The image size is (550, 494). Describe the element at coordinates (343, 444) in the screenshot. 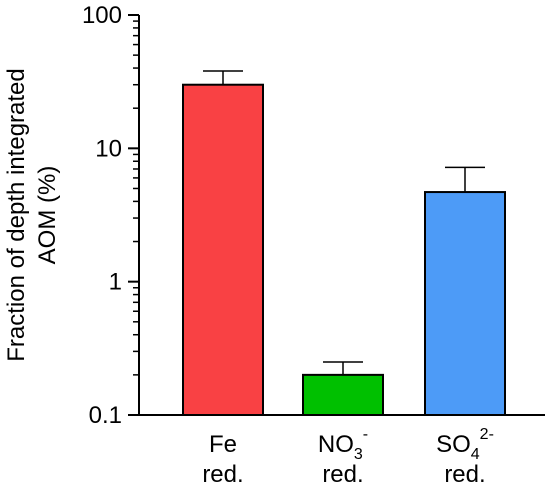

I see `category-label-line-1: NO3-` at that location.